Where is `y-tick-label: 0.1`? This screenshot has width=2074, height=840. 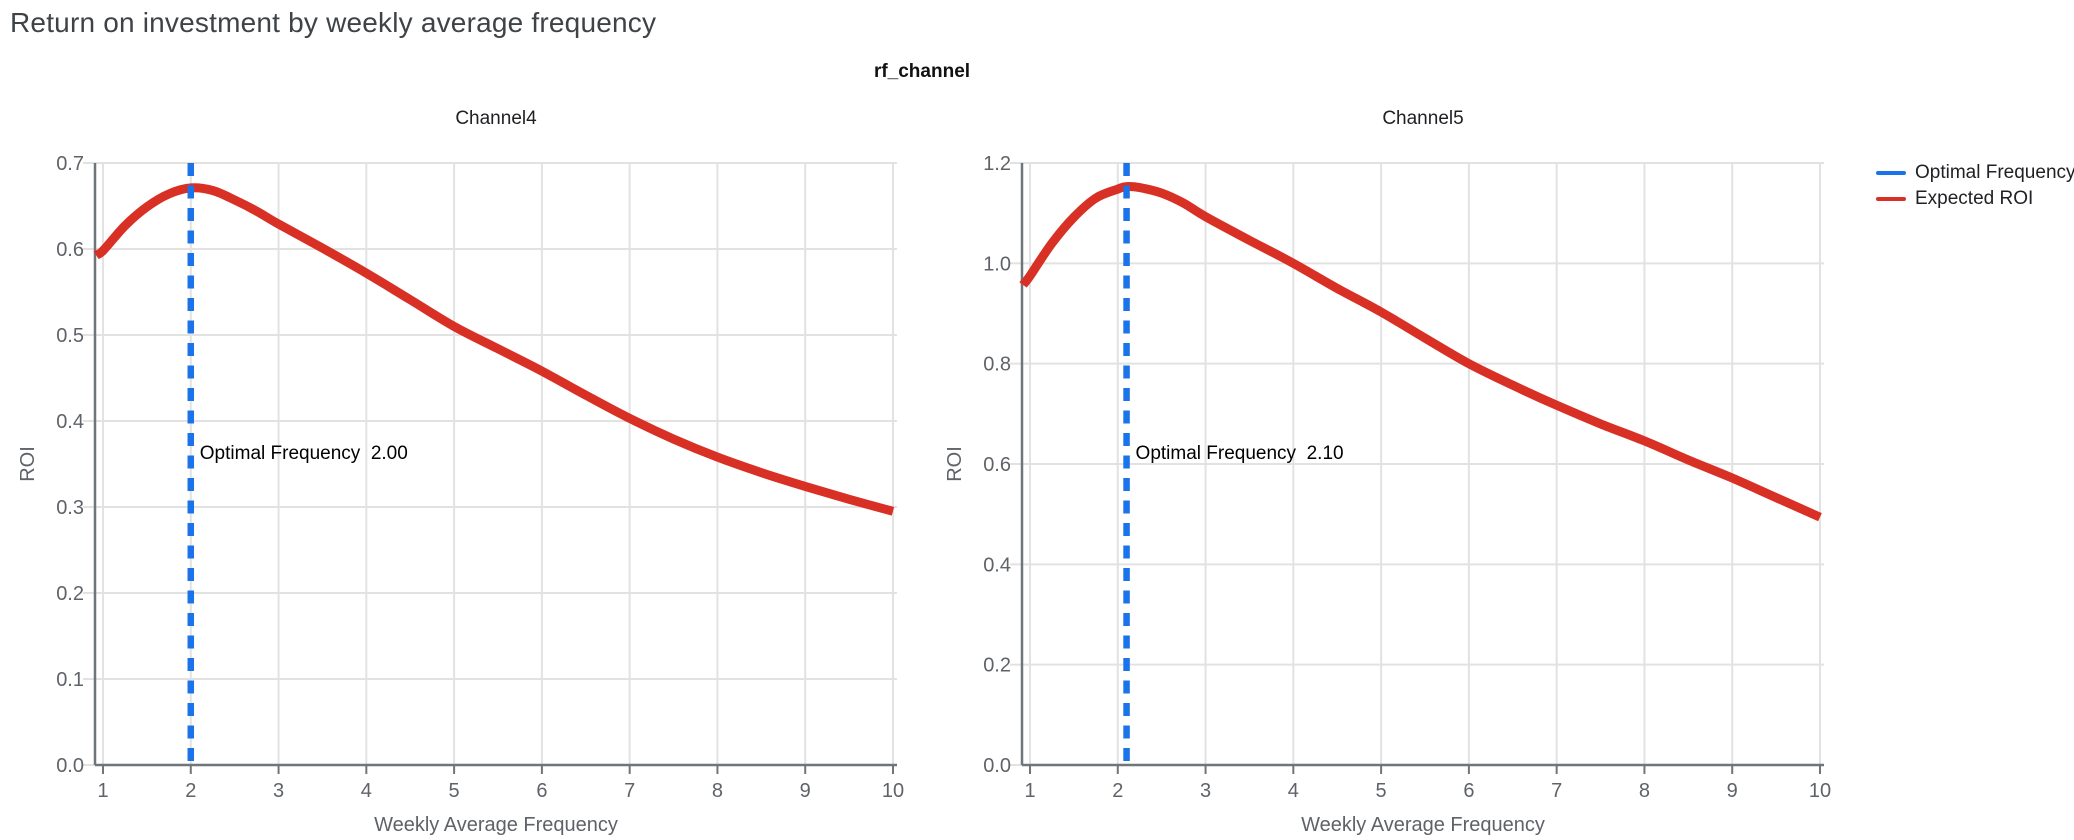
y-tick-label: 0.1 is located at coordinates (70, 680).